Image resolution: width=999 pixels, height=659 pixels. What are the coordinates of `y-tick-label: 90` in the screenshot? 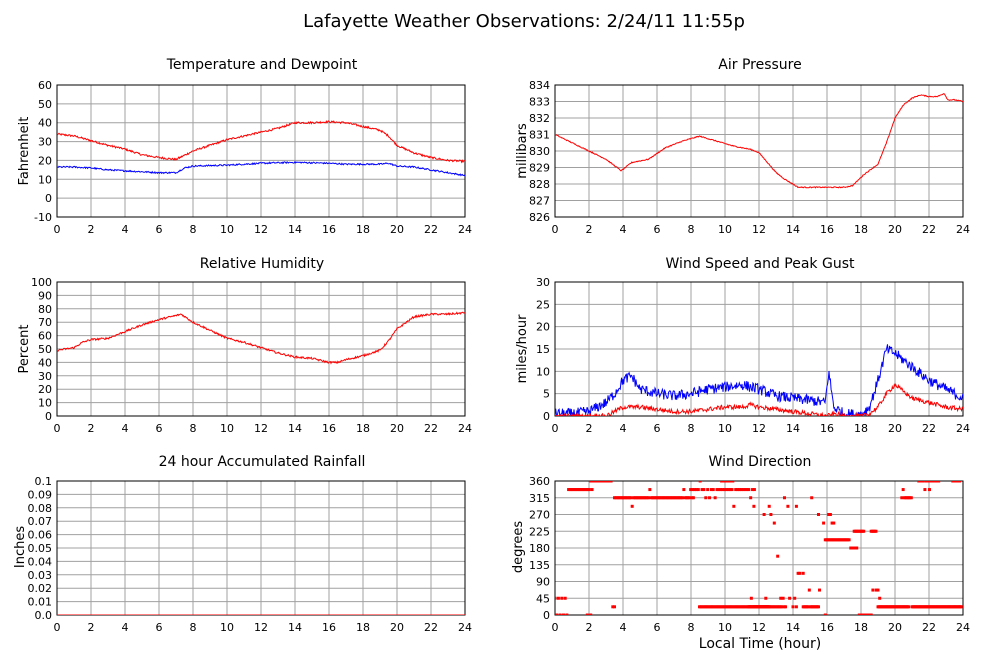 It's located at (45, 295).